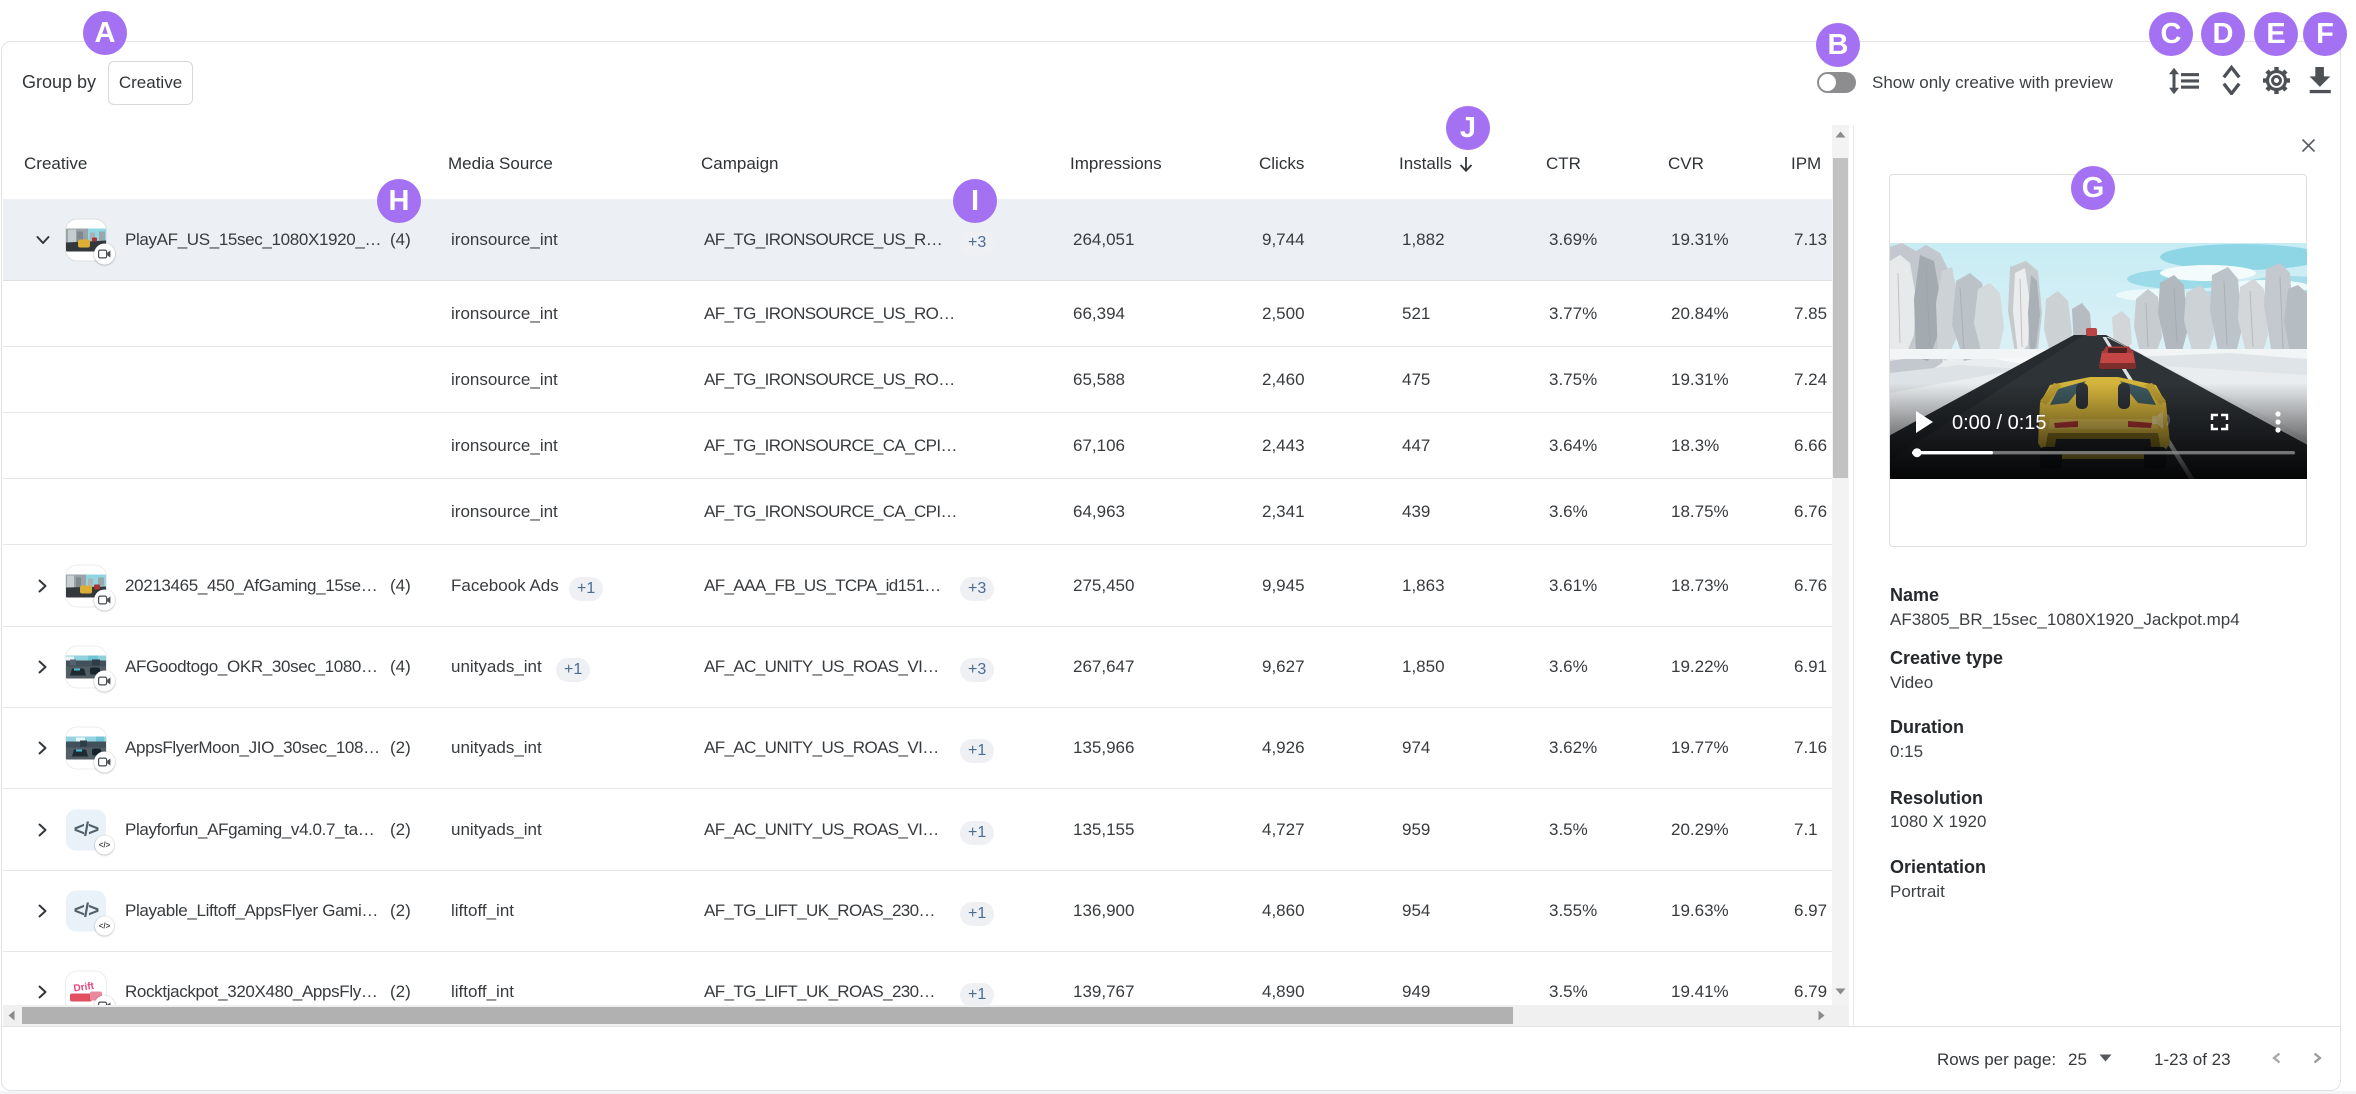 The height and width of the screenshot is (1094, 2356). What do you see at coordinates (1999, 423) in the screenshot?
I see `svg-text: 0:00 / 0:15` at bounding box center [1999, 423].